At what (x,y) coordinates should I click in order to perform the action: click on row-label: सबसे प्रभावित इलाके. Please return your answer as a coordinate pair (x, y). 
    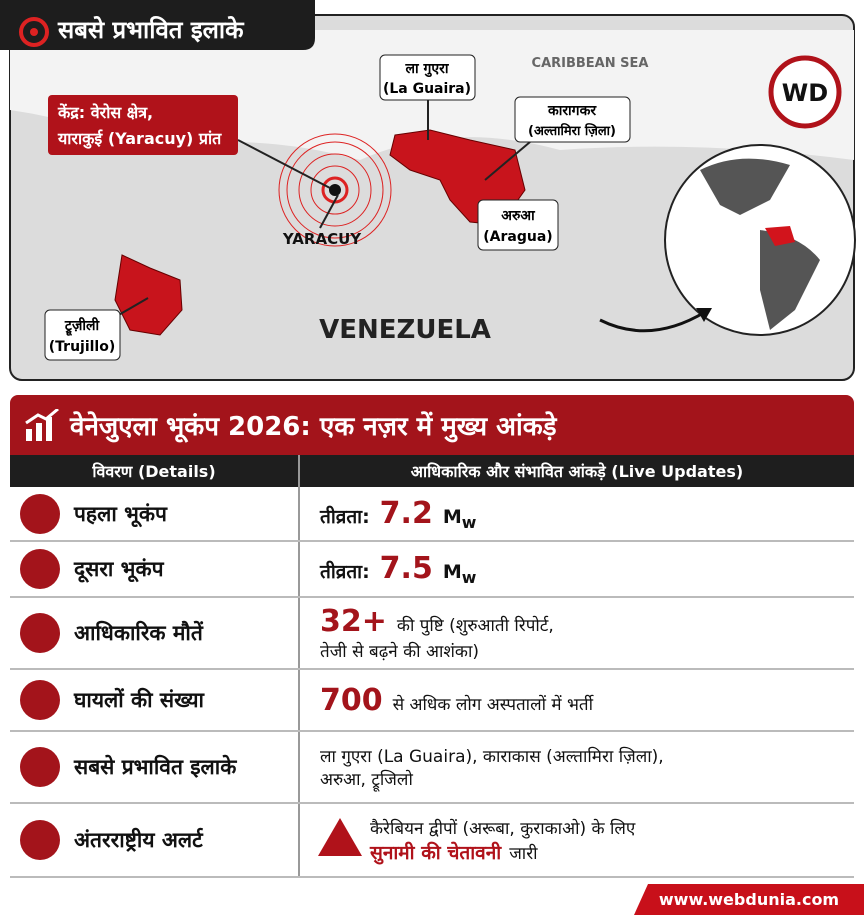
    Looking at the image, I should click on (155, 767).